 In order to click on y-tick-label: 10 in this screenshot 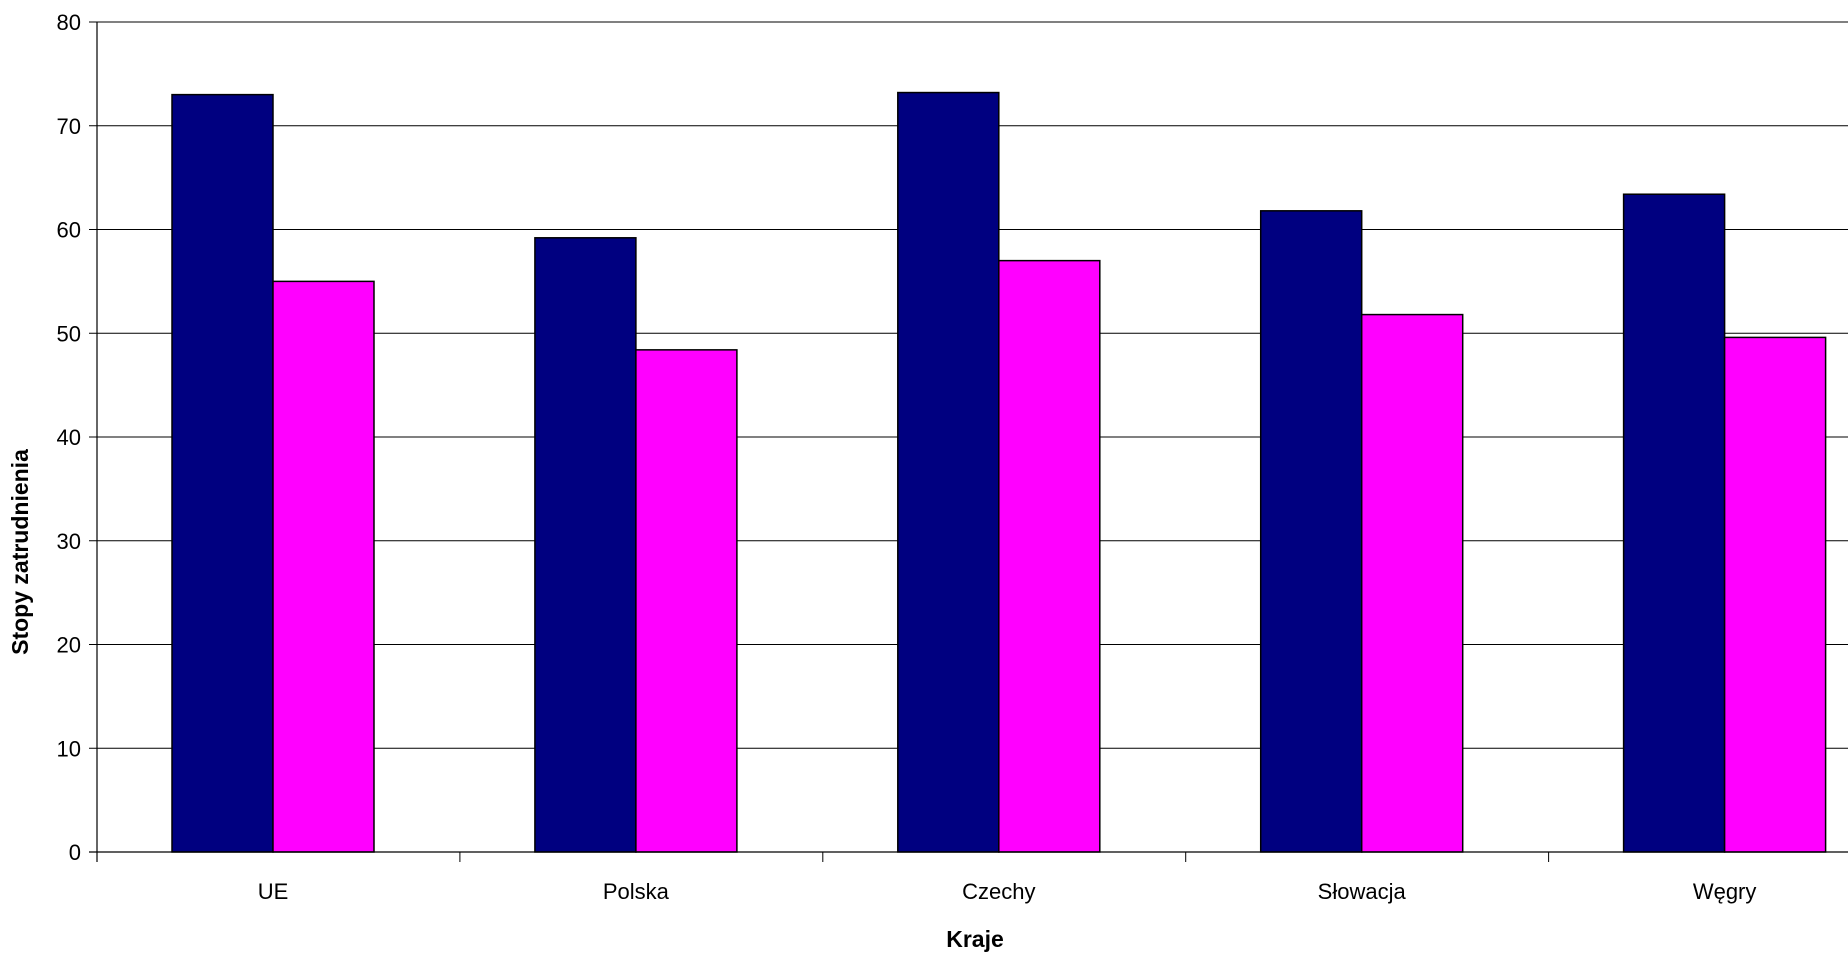, I will do `click(69, 748)`.